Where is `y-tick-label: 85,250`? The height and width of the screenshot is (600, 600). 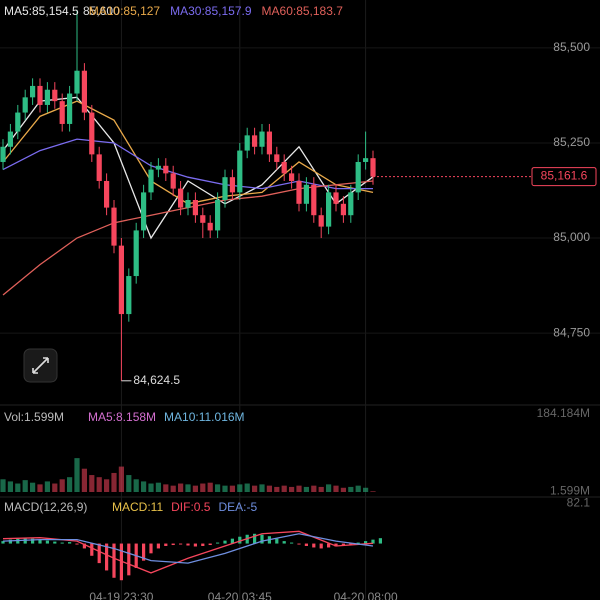
y-tick-label: 85,250 is located at coordinates (571, 142).